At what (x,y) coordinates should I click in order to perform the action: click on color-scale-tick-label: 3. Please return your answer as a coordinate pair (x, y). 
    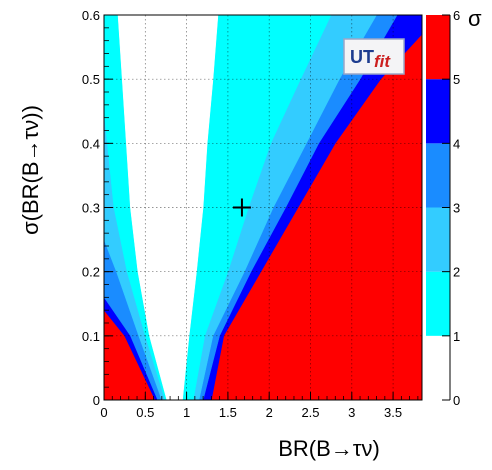
    Looking at the image, I should click on (456, 208).